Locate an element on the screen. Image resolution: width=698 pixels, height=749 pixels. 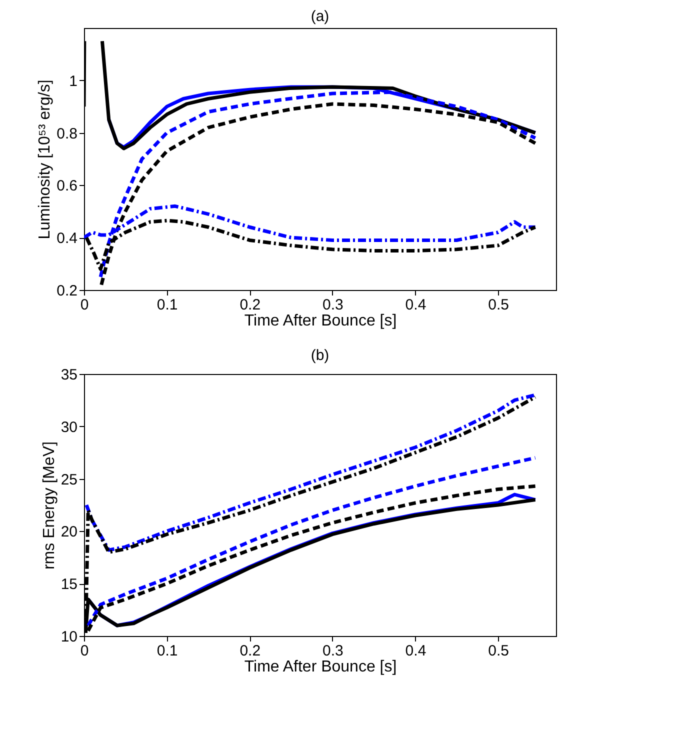
y-tick-label: 0.8 is located at coordinates (67, 133).